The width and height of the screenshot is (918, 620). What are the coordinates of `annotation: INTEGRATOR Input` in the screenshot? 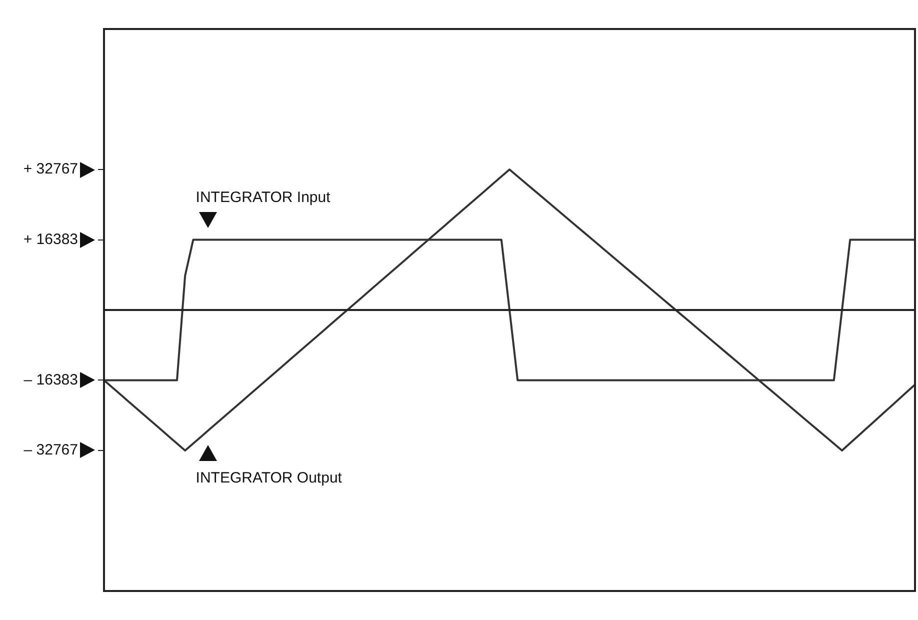 It's located at (264, 197).